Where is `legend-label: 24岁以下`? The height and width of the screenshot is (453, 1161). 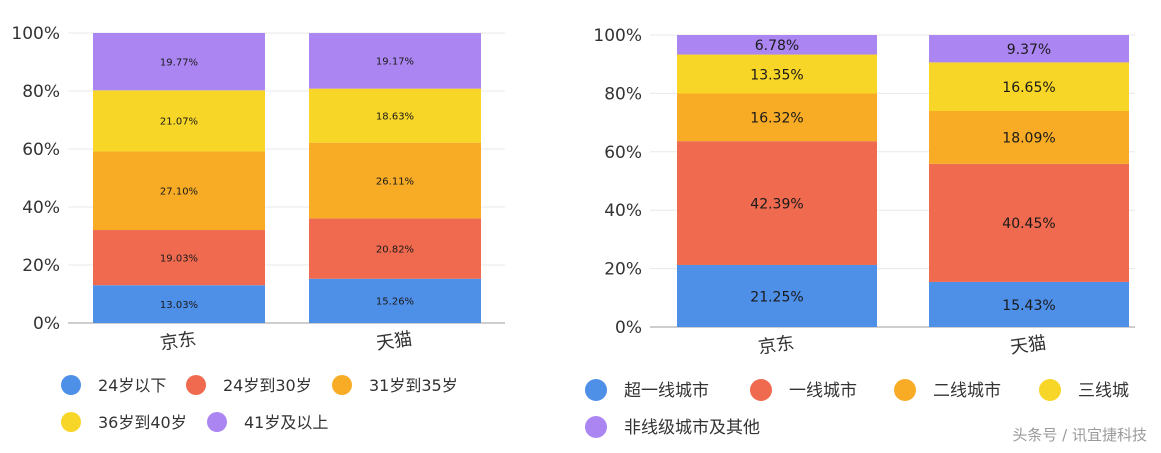
legend-label: 24岁以下 is located at coordinates (132, 385).